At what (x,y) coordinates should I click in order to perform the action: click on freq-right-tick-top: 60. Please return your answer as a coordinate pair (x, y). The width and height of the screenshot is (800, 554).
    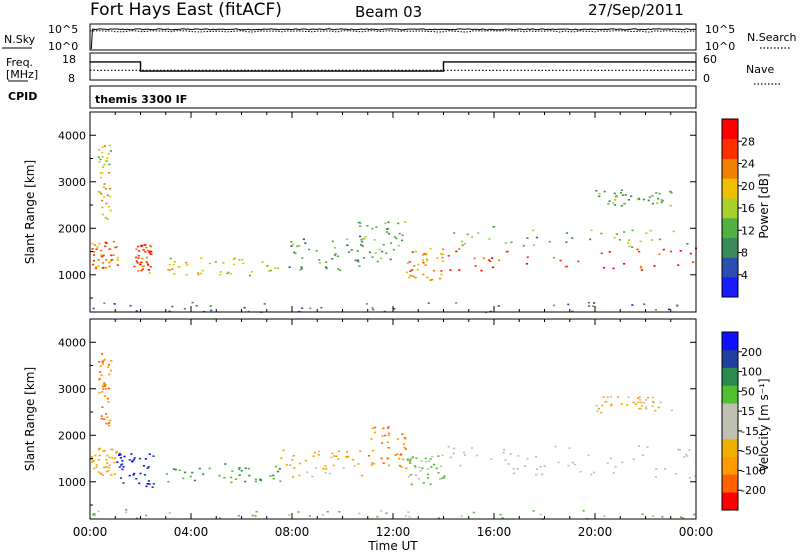
    Looking at the image, I should click on (710, 59).